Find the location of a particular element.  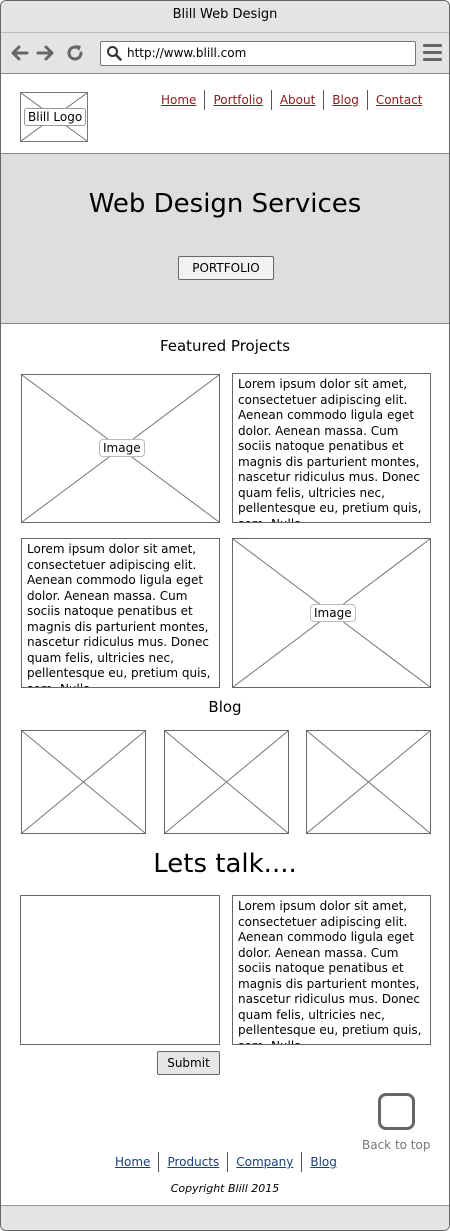

featured-image-2: Image is located at coordinates (331, 613).